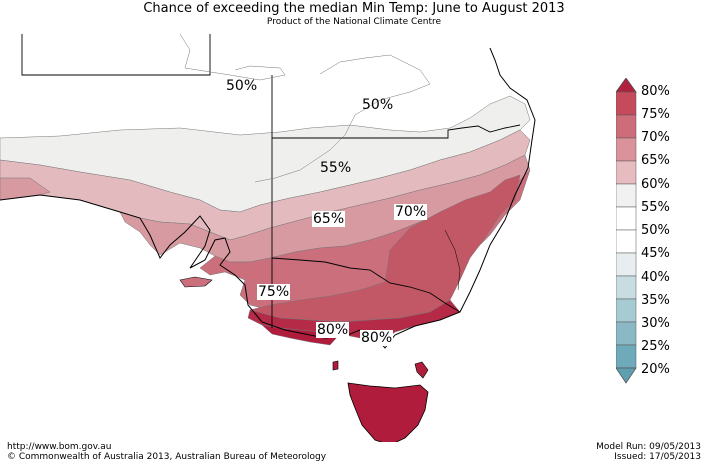  I want to click on legend-label-70: 70%, so click(655, 137).